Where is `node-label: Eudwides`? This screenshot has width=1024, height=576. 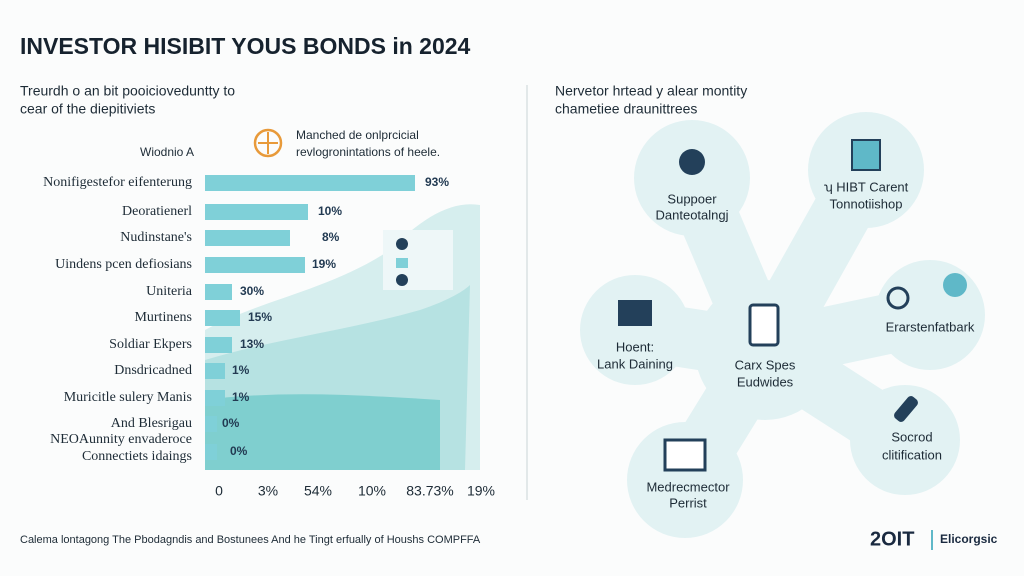
node-label: Eudwides is located at coordinates (765, 381).